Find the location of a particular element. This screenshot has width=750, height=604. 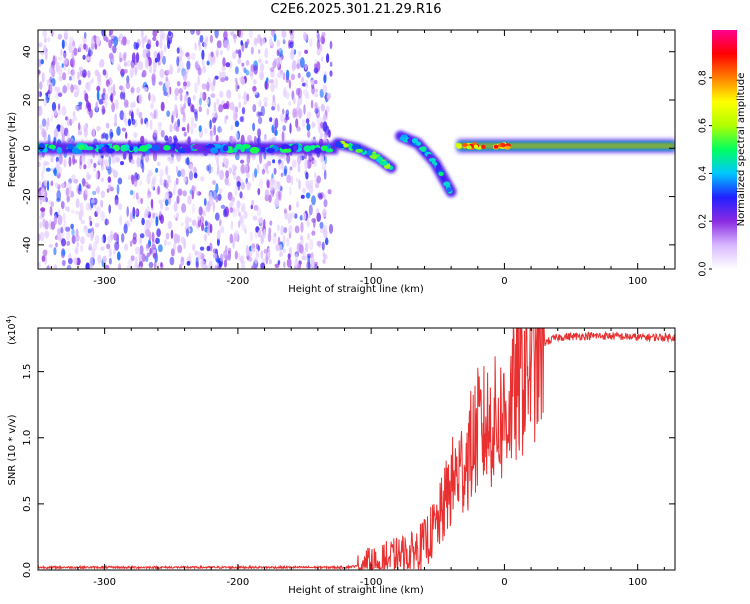

descending-trace-blob is located at coordinates (422, 148).